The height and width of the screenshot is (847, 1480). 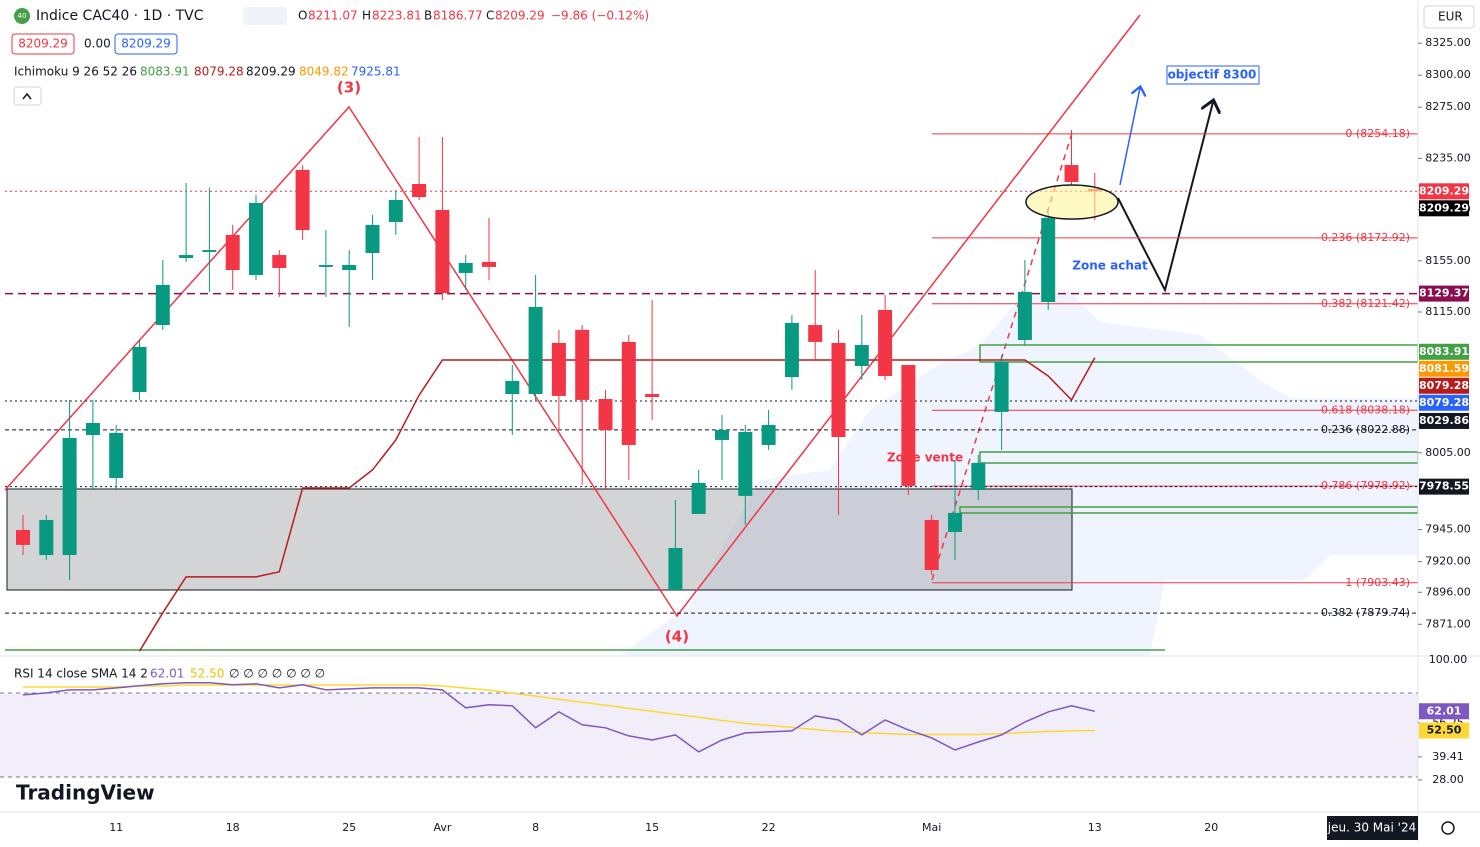 What do you see at coordinates (349, 88) in the screenshot?
I see `annotation: (3)` at bounding box center [349, 88].